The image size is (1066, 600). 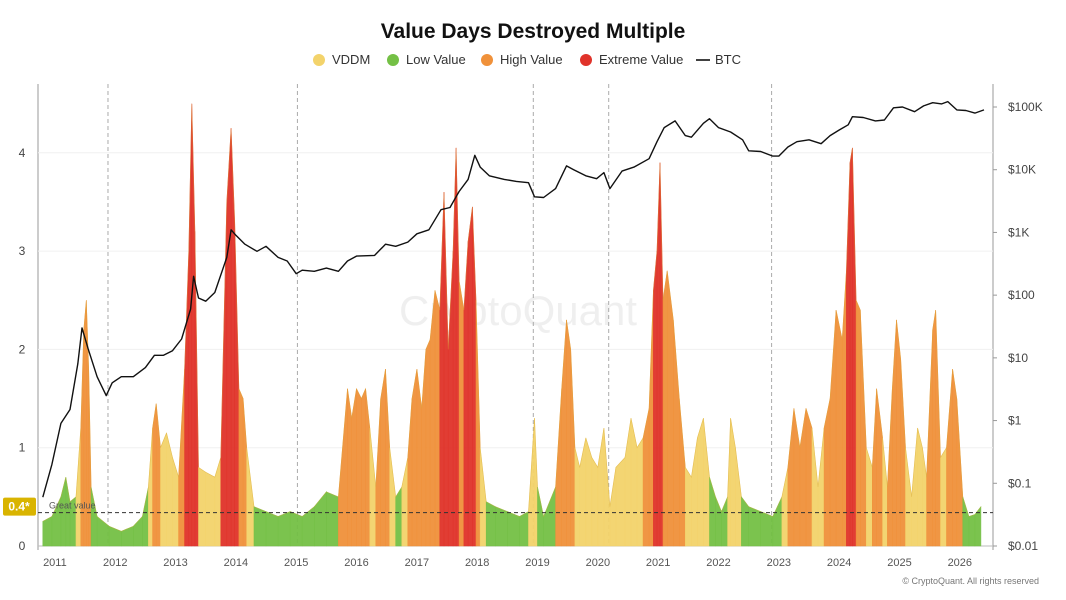 I want to click on y-tick-label-right: $0.01, so click(x=1023, y=546).